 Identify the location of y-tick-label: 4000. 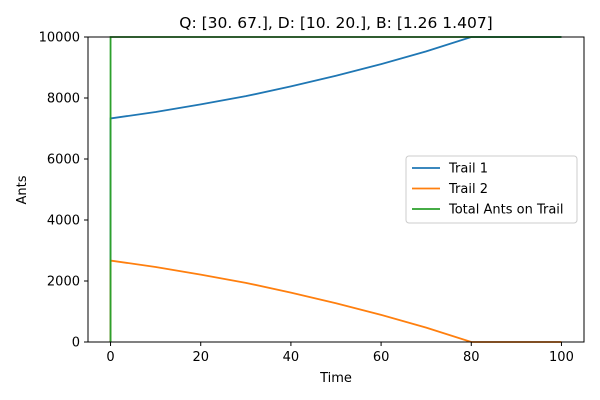
(63, 221).